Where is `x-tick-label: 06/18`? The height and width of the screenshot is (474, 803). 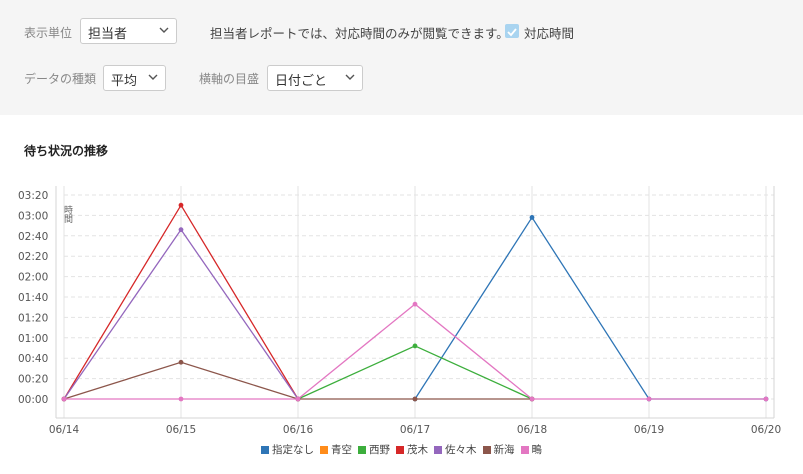
x-tick-label: 06/18 is located at coordinates (532, 430).